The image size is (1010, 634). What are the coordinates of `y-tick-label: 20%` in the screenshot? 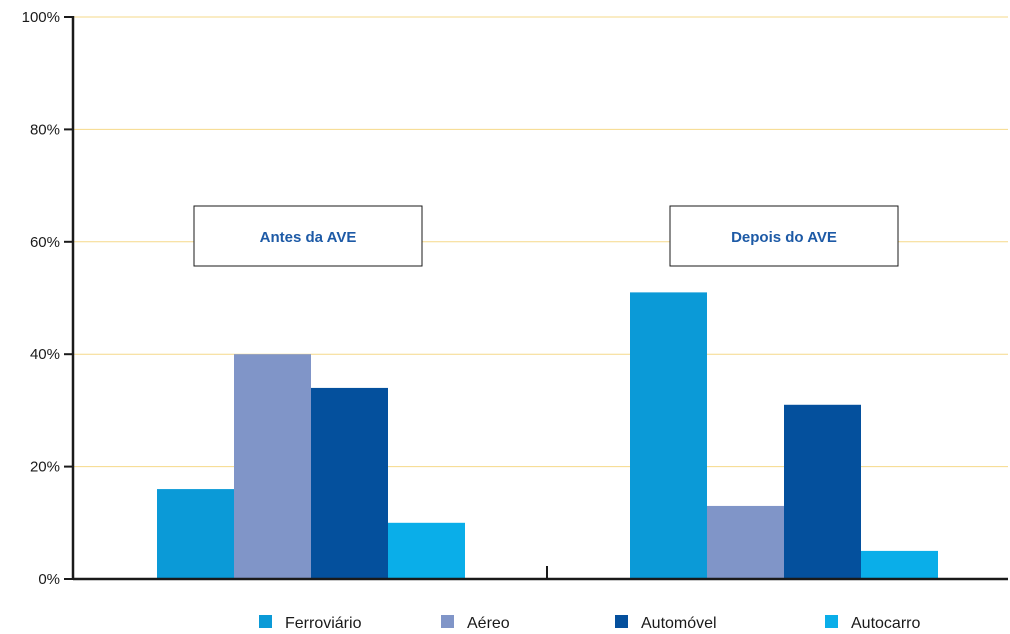 It's located at (45, 467).